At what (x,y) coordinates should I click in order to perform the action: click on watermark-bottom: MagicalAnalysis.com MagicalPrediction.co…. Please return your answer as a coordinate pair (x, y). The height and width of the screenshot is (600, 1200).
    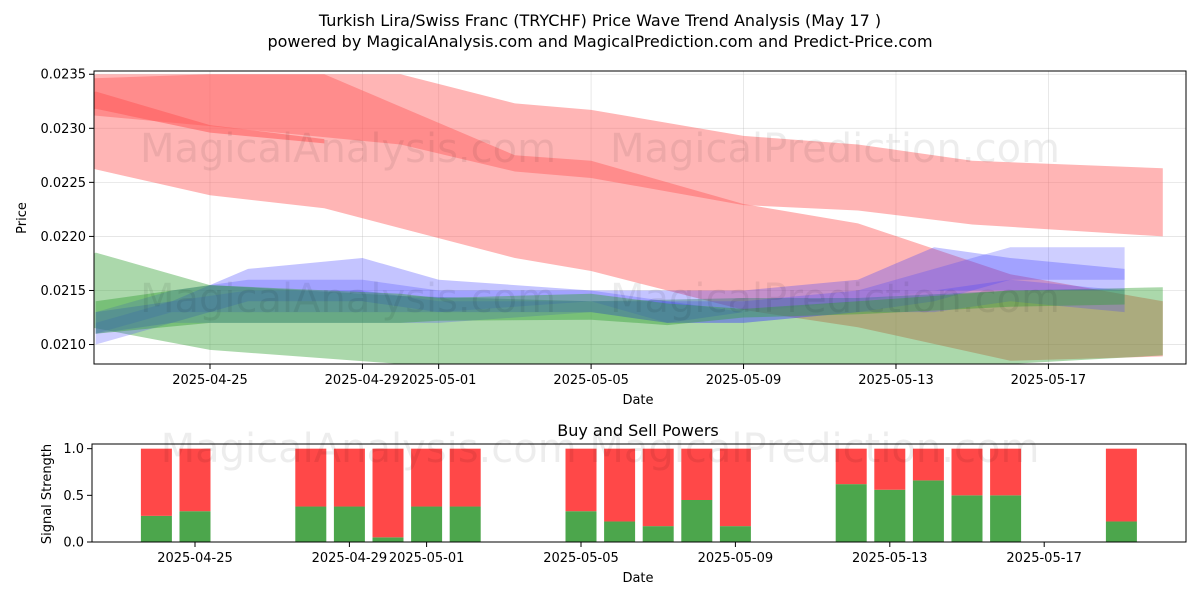
    Looking at the image, I should click on (600, 449).